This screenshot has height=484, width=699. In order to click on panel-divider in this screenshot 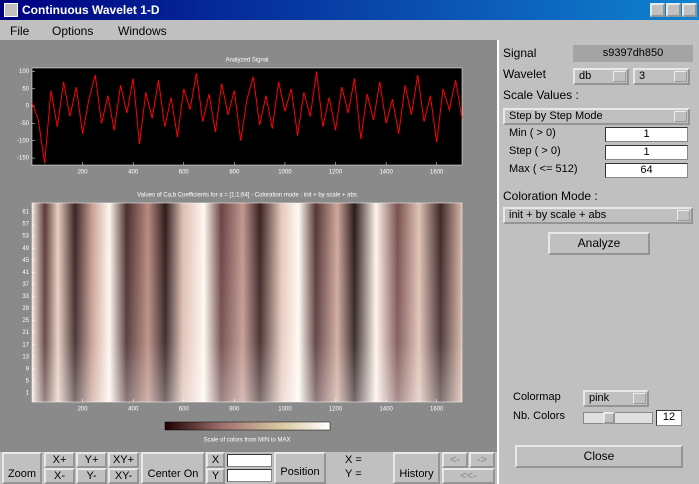, I will do `click(498, 262)`.